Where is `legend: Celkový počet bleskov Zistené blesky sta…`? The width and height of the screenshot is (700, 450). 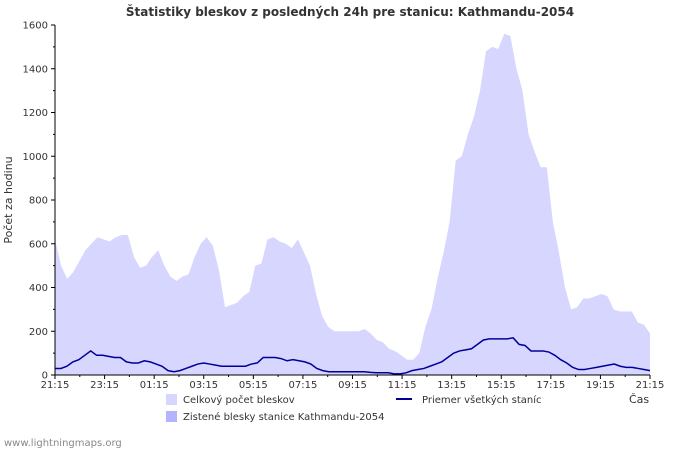
legend: Celkový počet bleskov Zistené blesky sta… is located at coordinates (354, 408).